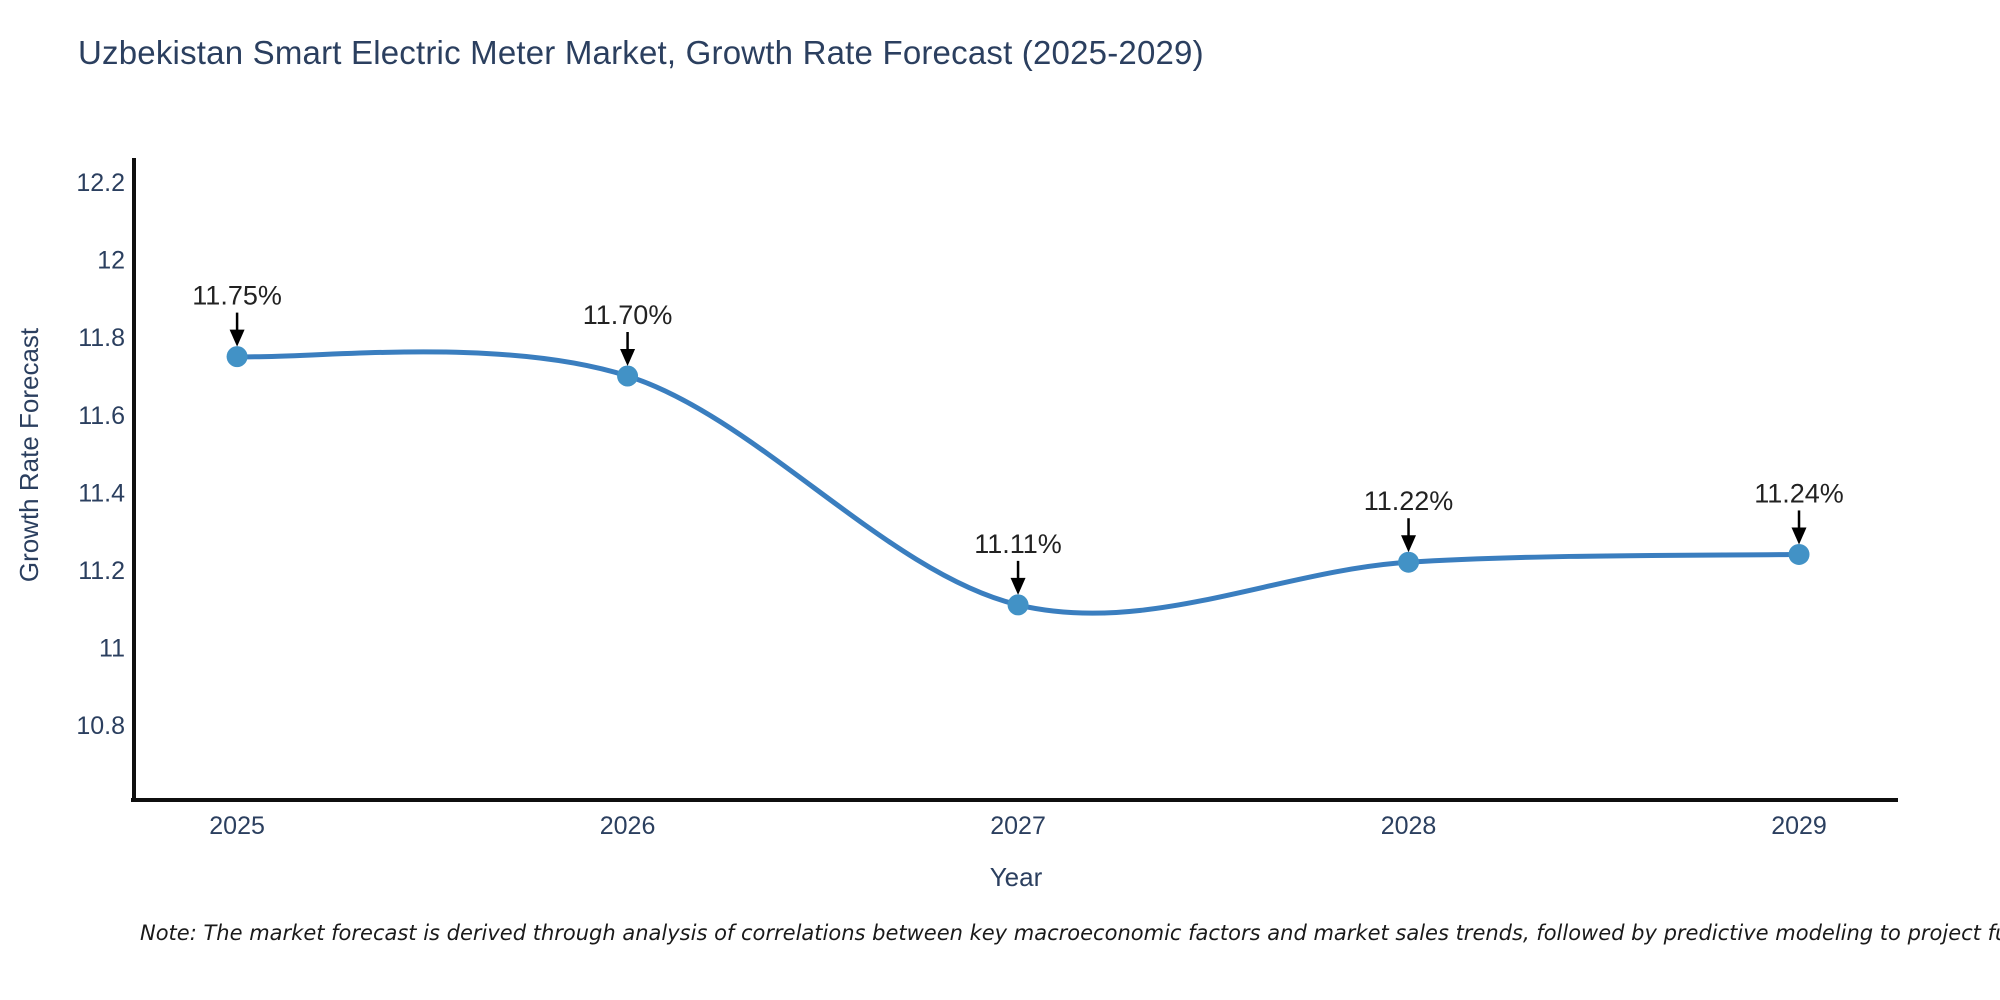 Image resolution: width=2000 pixels, height=1000 pixels. Describe the element at coordinates (1018, 826) in the screenshot. I see `x-tick-label: 2027` at that location.